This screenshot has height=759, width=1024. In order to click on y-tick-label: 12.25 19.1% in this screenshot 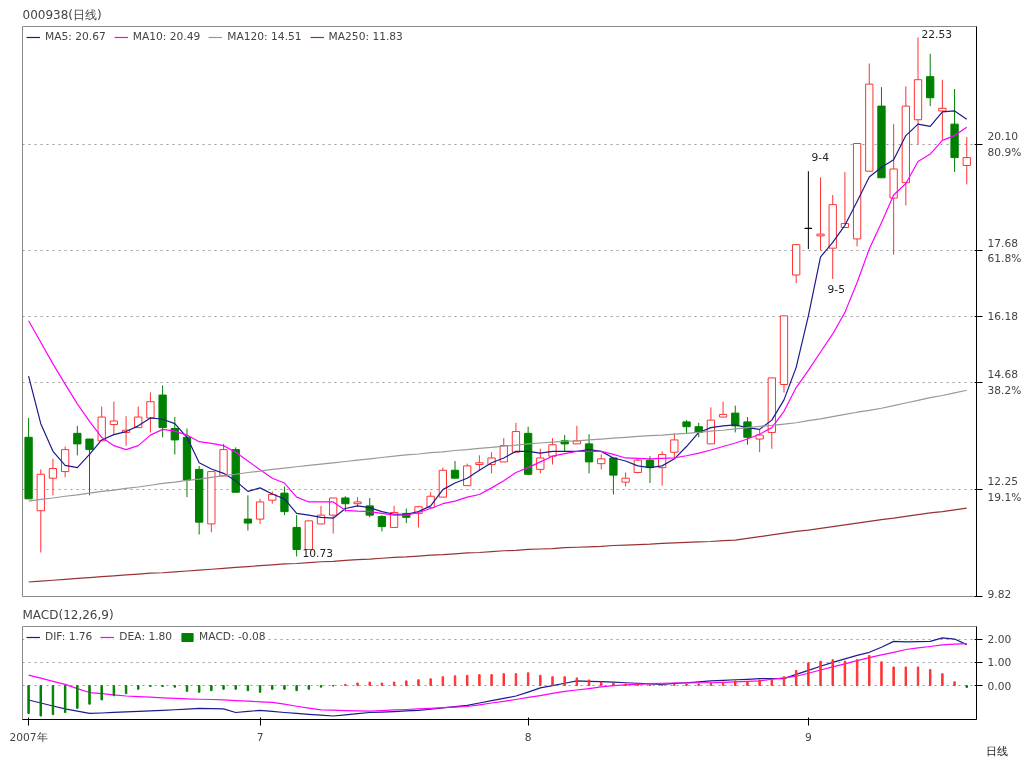, I will do `click(1004, 489)`.